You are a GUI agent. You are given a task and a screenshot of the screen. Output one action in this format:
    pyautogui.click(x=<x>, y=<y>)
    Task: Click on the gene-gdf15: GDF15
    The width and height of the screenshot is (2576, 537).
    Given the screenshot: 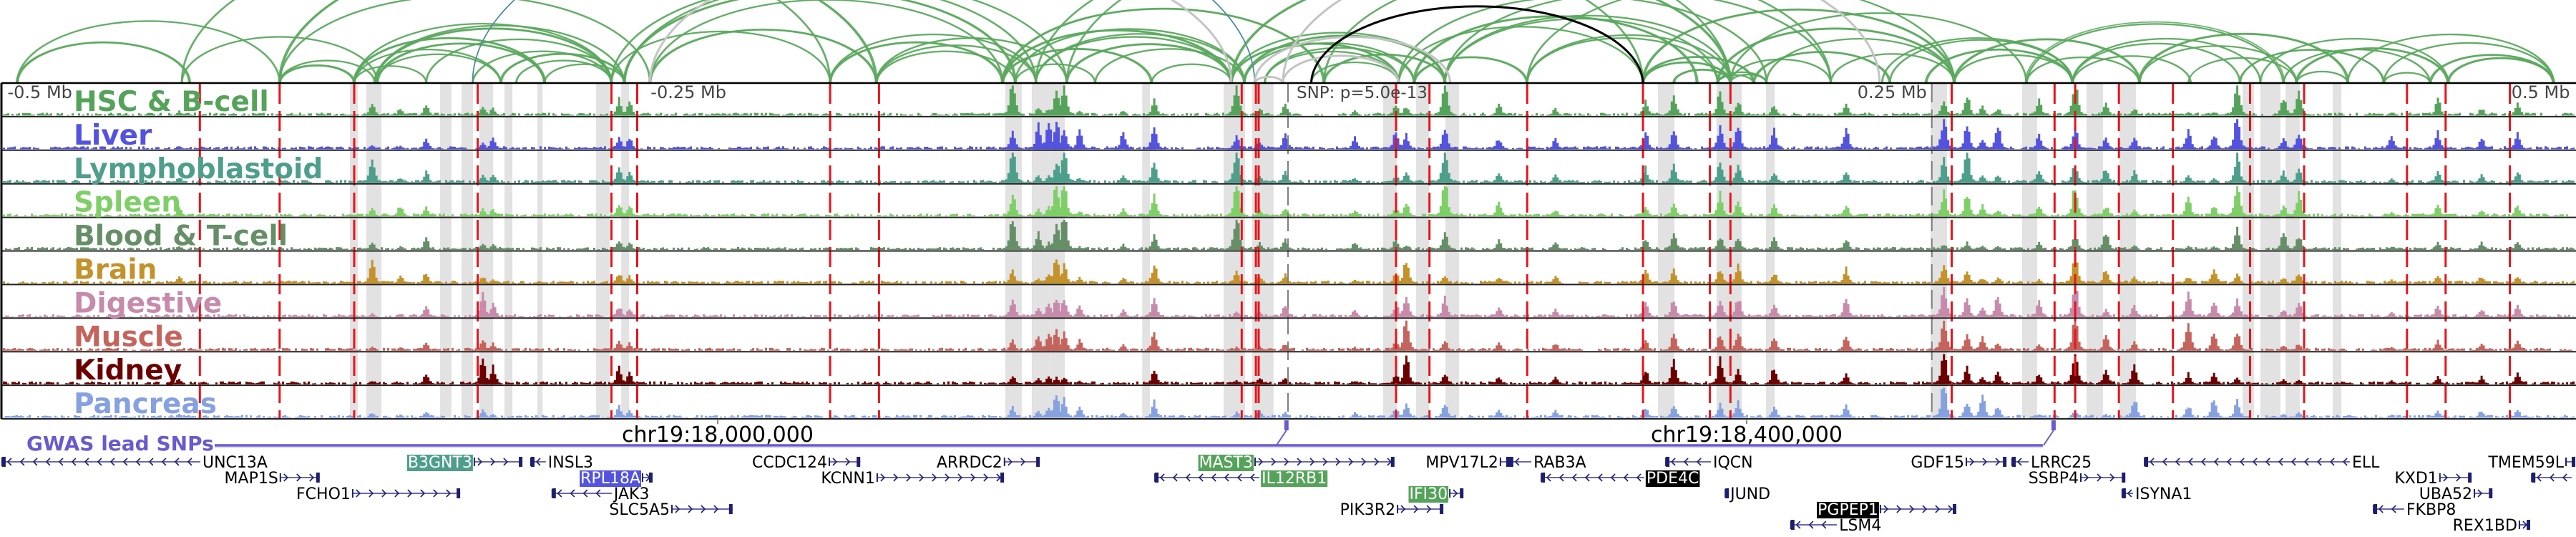 What is the action you would take?
    pyautogui.click(x=1959, y=463)
    